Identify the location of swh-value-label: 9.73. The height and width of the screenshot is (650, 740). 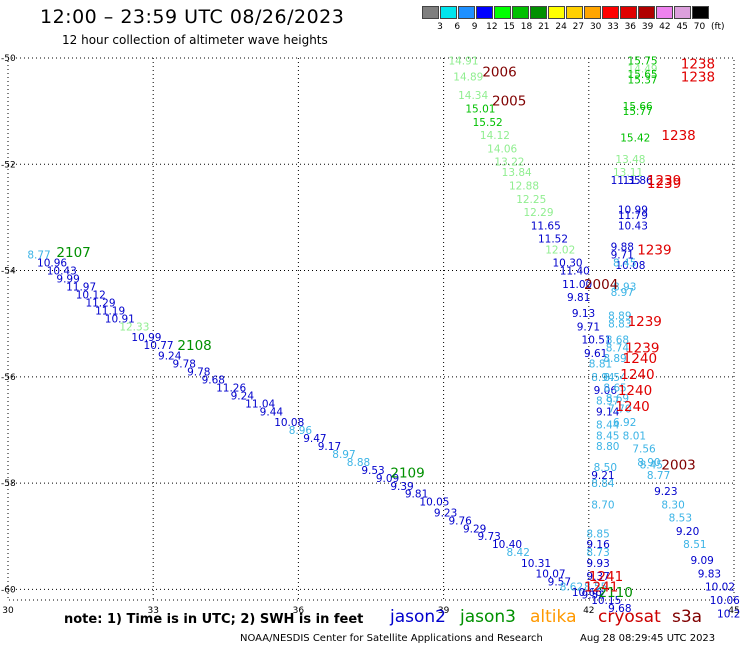
(488, 537).